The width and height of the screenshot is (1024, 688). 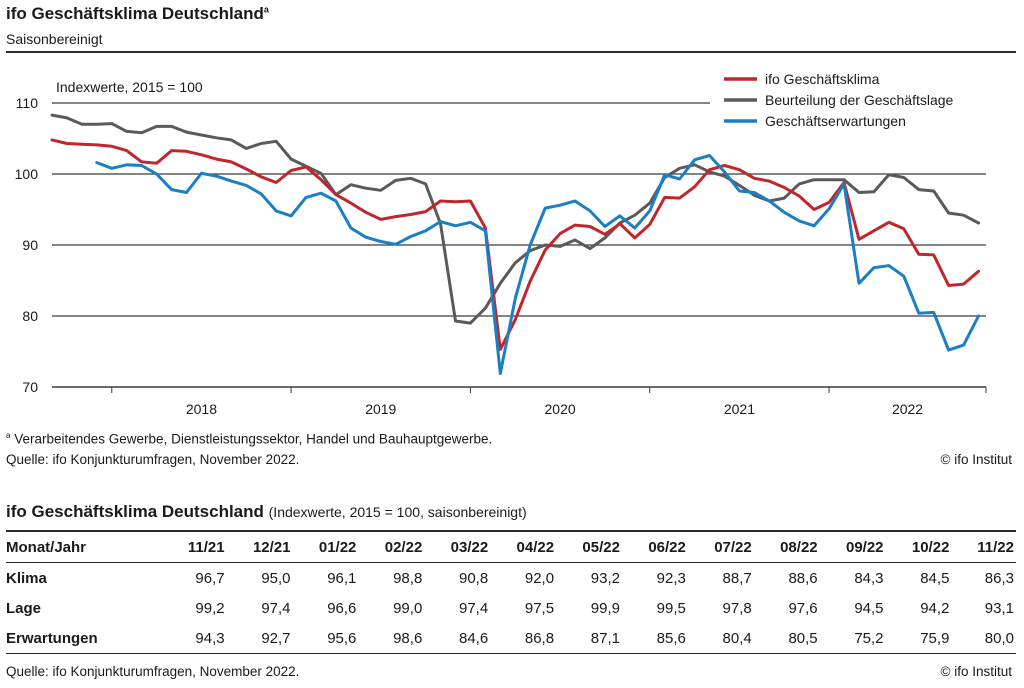 I want to click on table-header-month: 12/21, so click(x=259, y=546).